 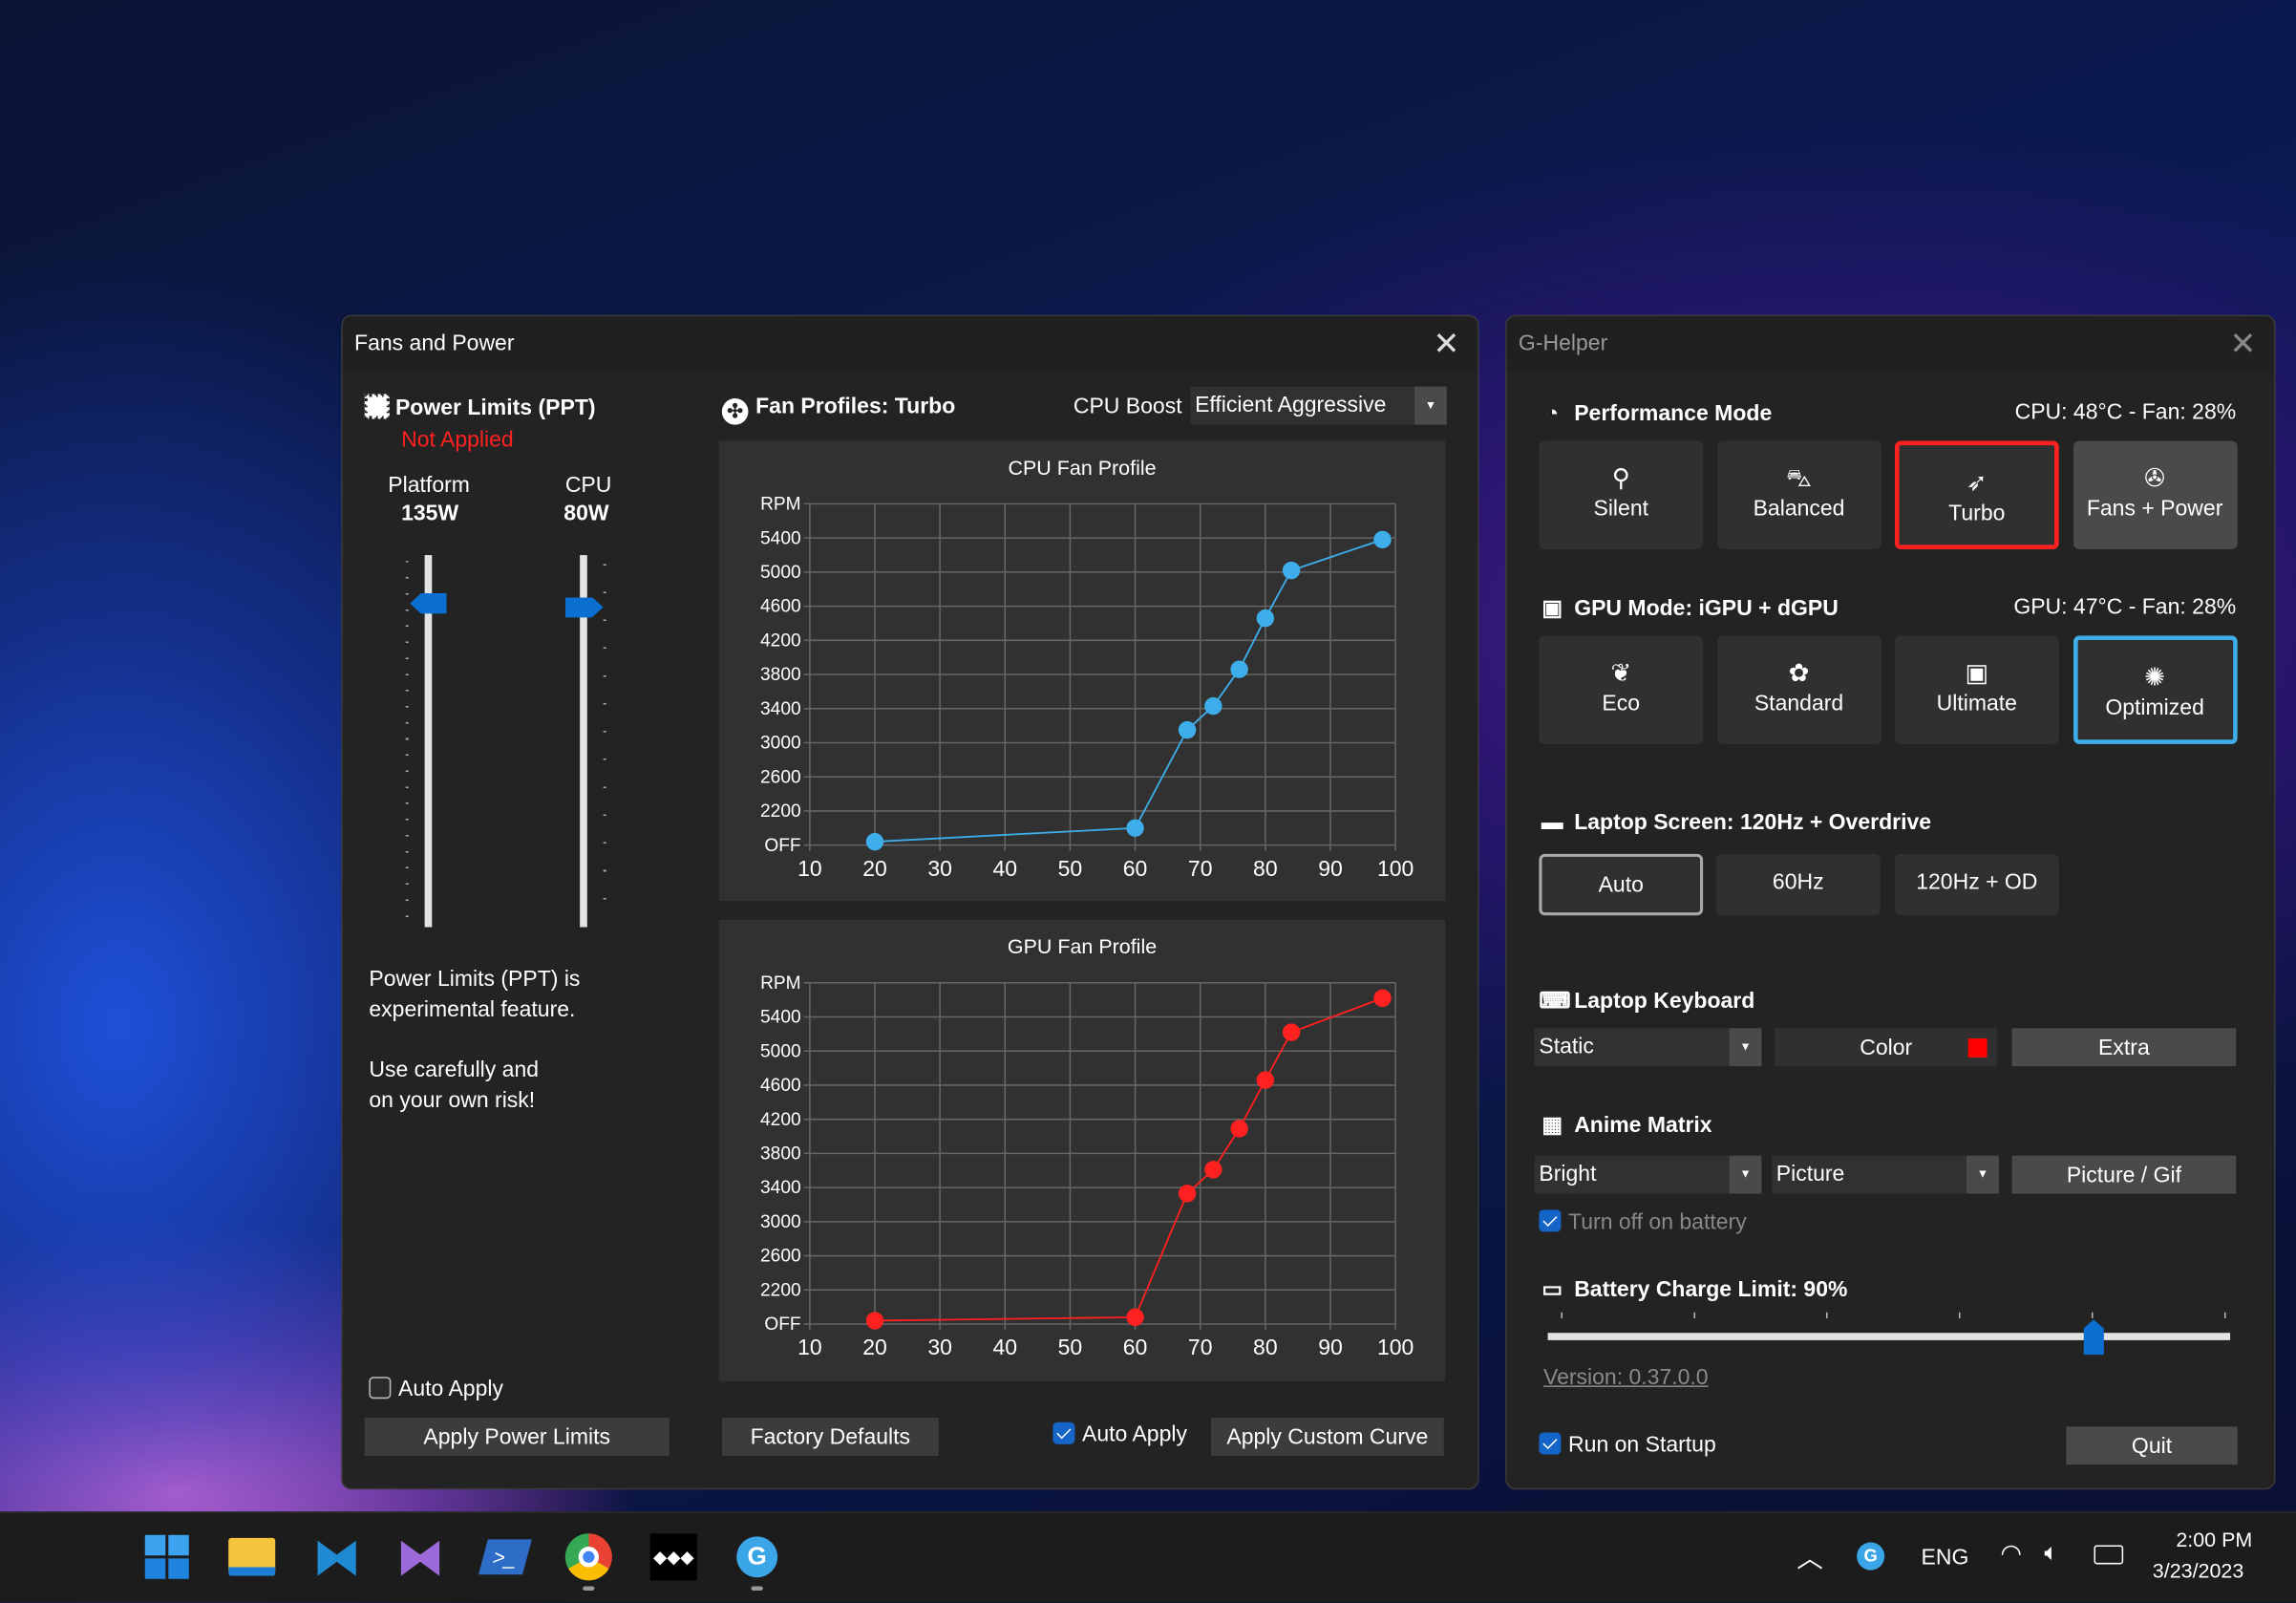 What do you see at coordinates (1890, 344) in the screenshot?
I see `title-bar: G-Helper ✕` at bounding box center [1890, 344].